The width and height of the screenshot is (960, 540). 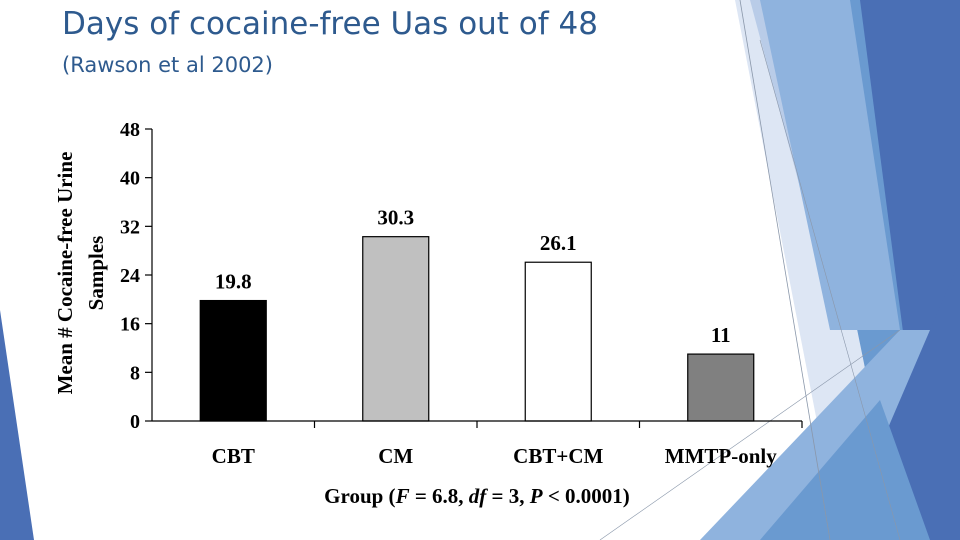 I want to click on bar-mmtp-only, so click(x=721, y=387).